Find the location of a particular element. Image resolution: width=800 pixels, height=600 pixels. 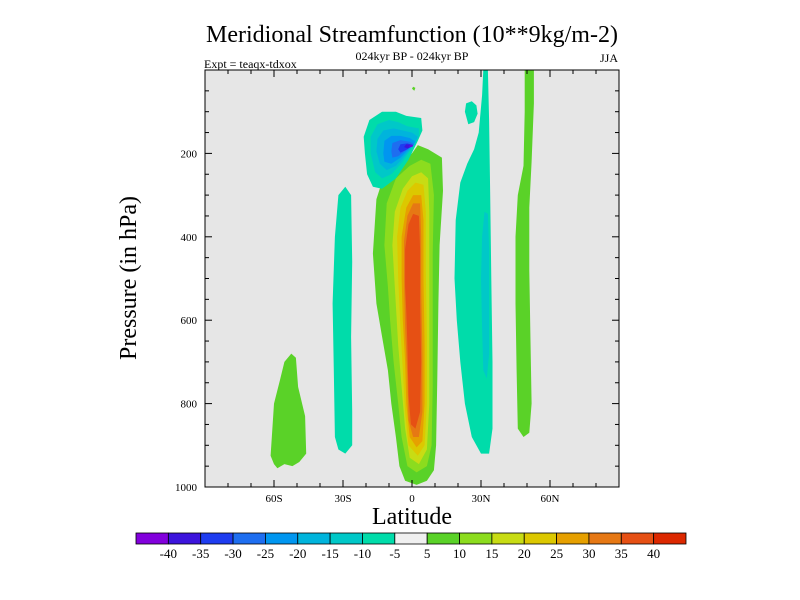

expt-label: Expt = teaqx-tdxox is located at coordinates (250, 64).